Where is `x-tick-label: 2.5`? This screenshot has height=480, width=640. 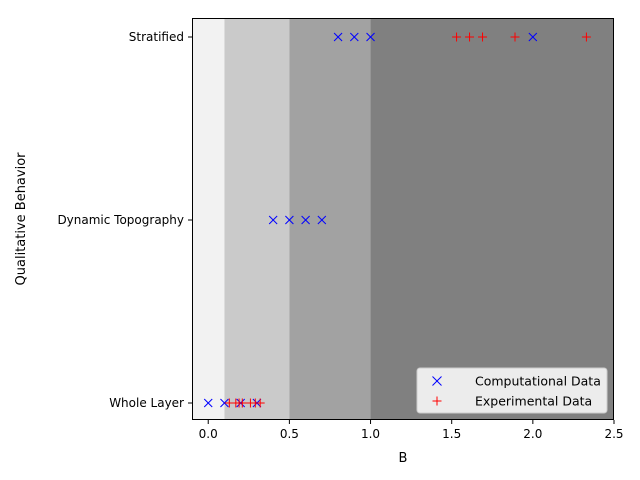 x-tick-label: 2.5 is located at coordinates (613, 434).